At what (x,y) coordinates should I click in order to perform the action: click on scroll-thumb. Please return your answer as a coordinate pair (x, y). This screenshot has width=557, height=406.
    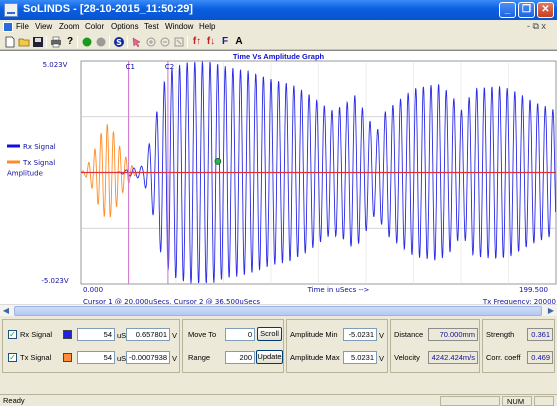
    Looking at the image, I should click on (278, 311).